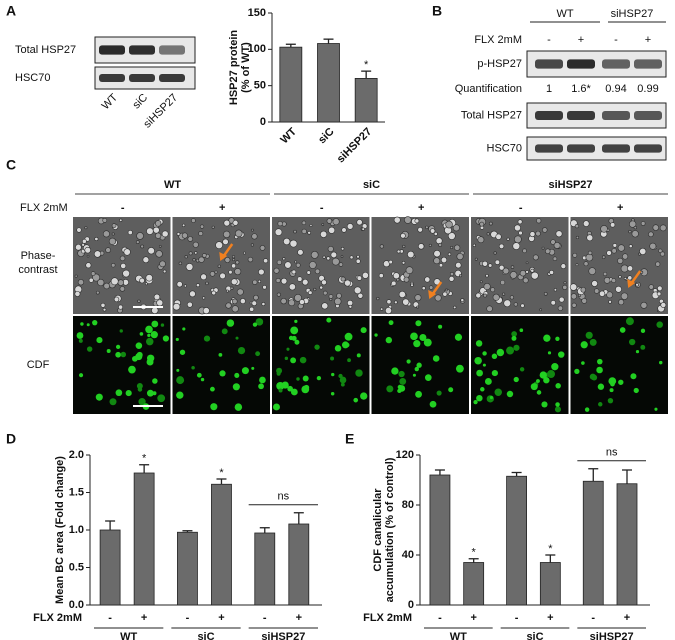 The height and width of the screenshot is (640, 675). I want to click on lane-label: +, so click(648, 40).